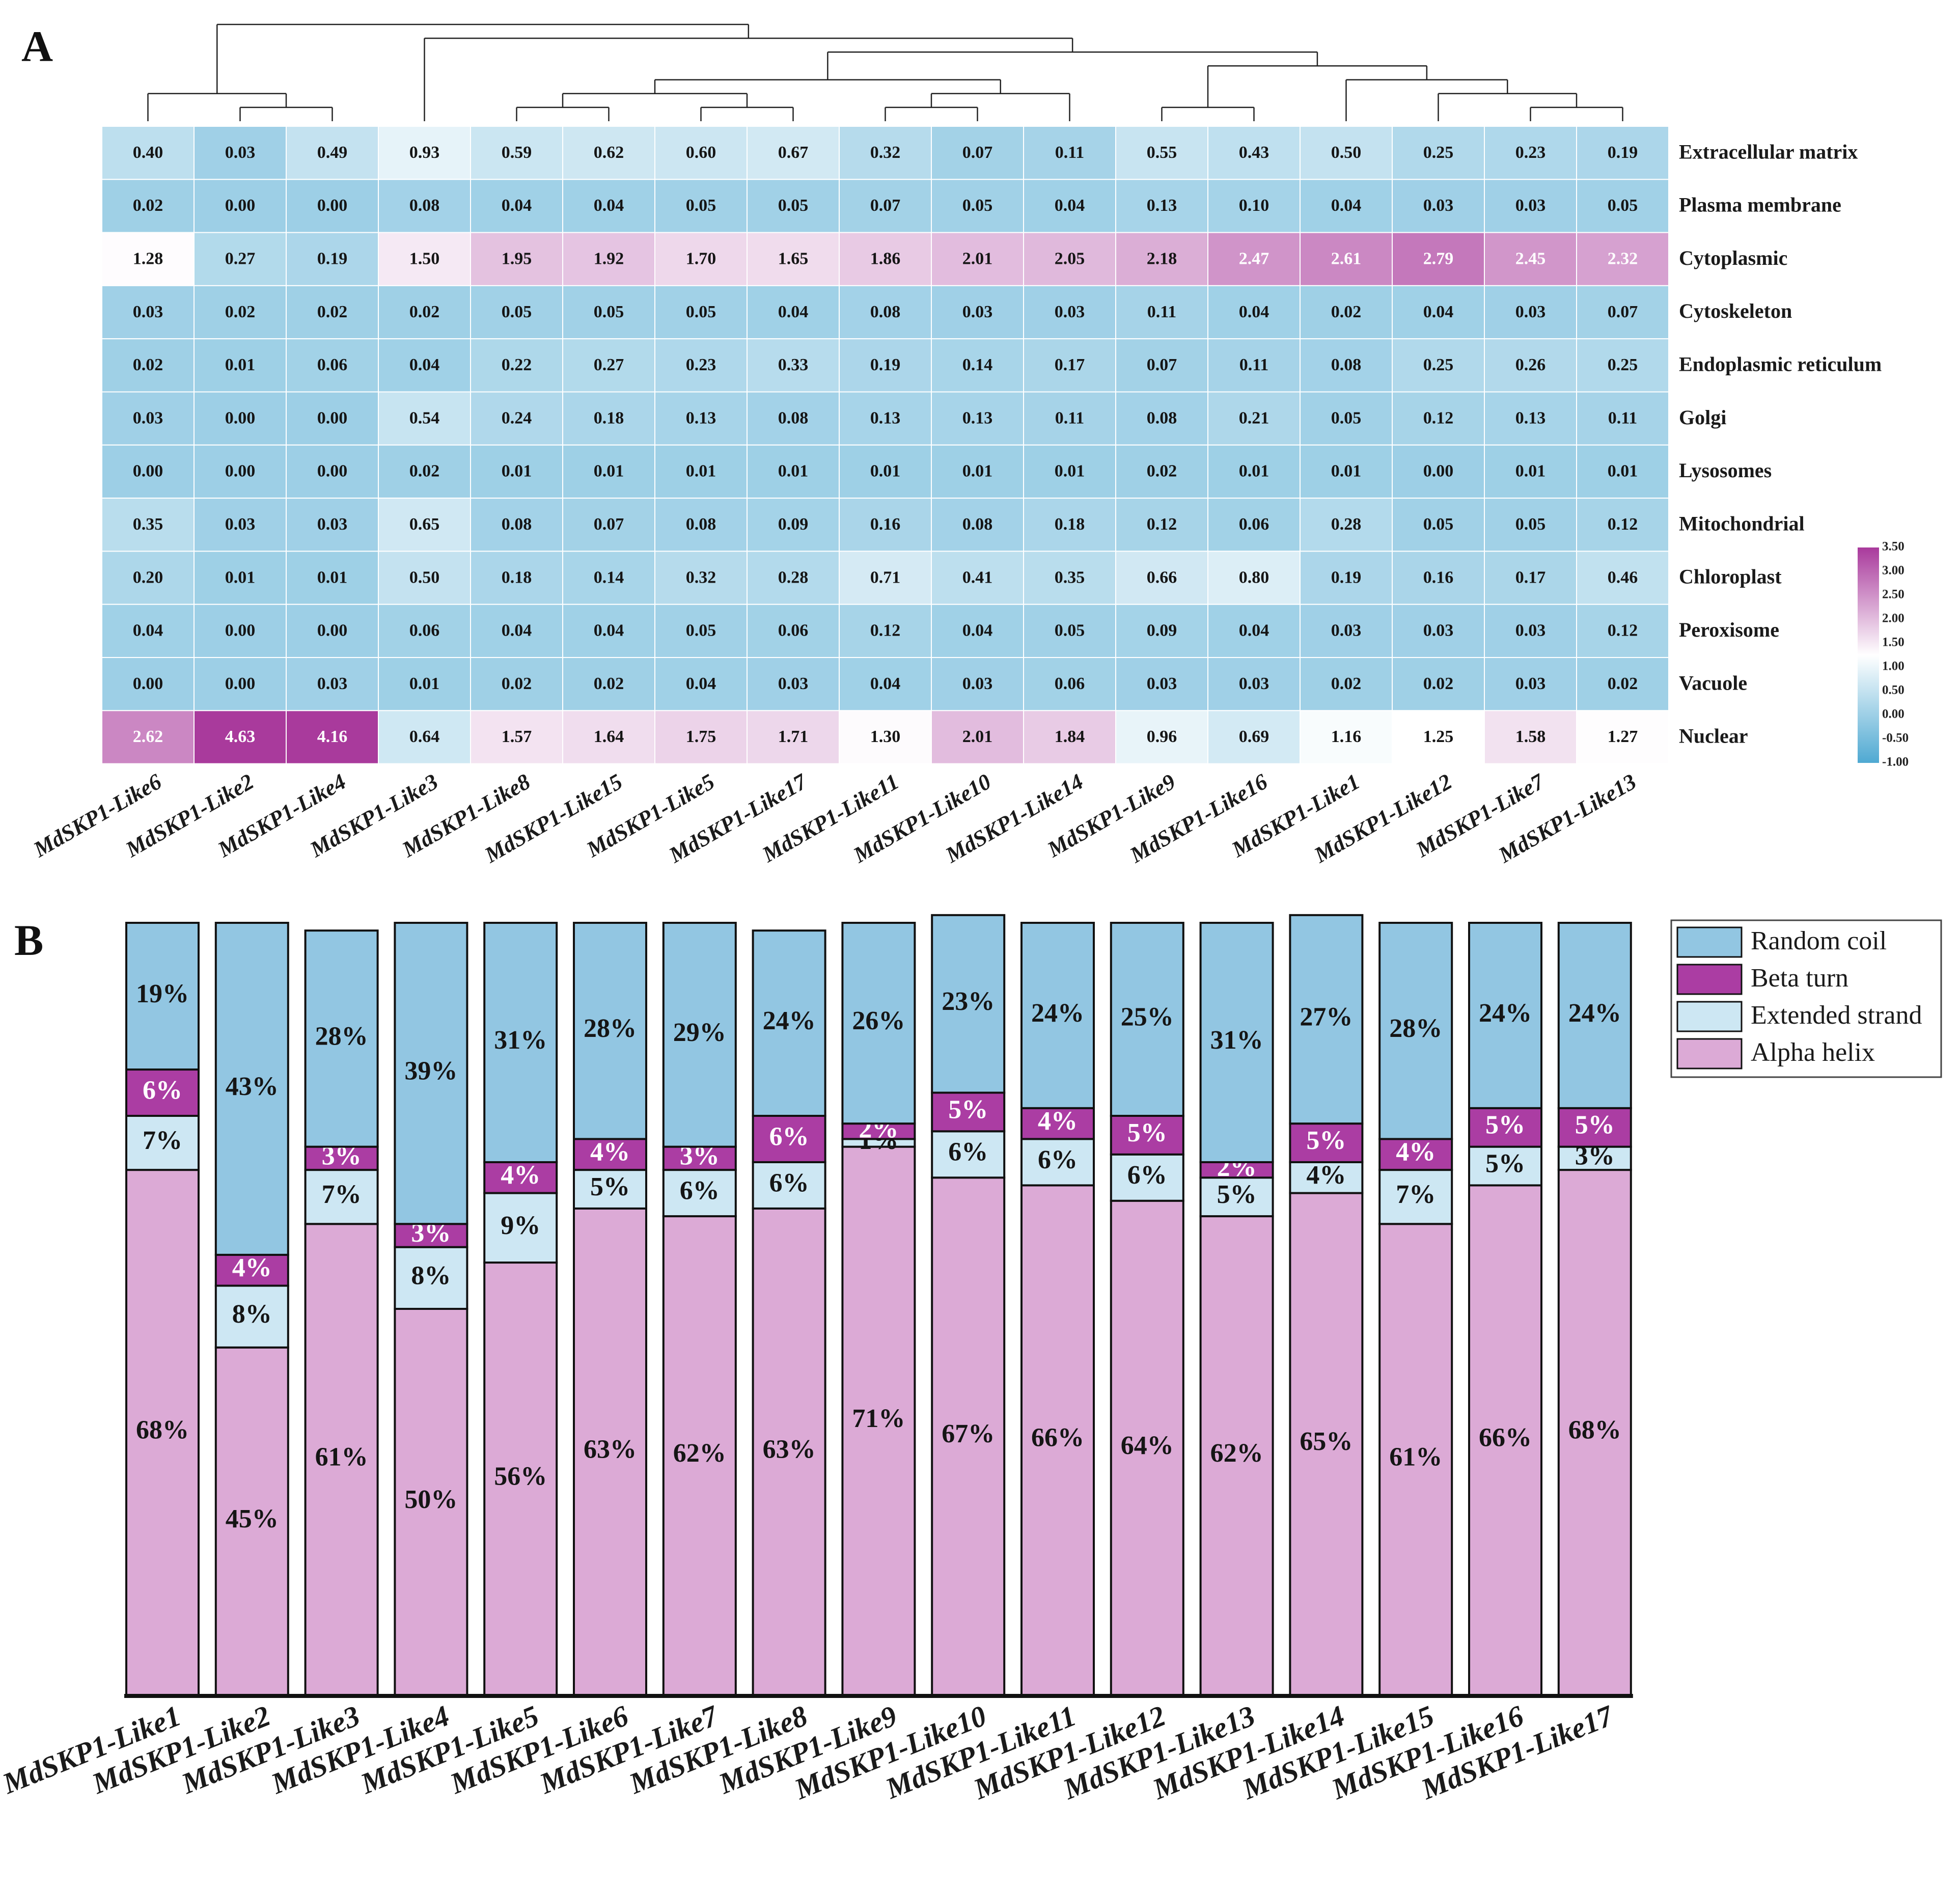 Image resolution: width=1960 pixels, height=1892 pixels. What do you see at coordinates (1505, 1437) in the screenshot?
I see `bar-segment-label: 66%` at bounding box center [1505, 1437].